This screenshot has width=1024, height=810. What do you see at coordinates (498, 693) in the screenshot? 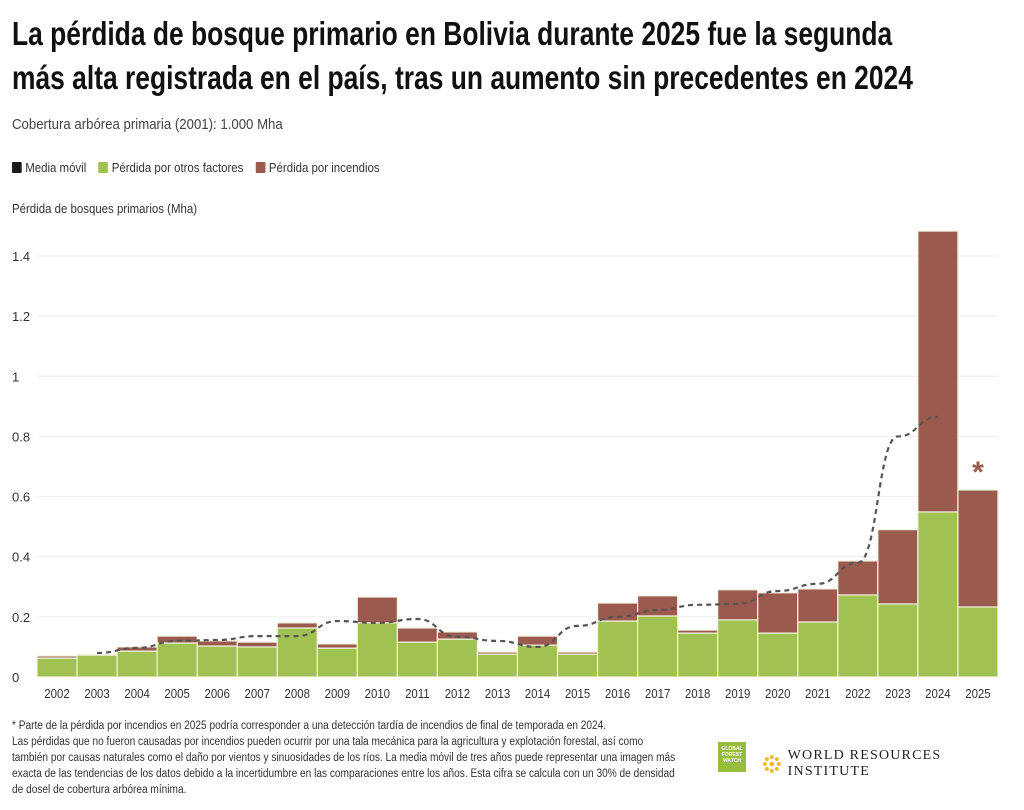
I see `x-tick-label: 2013` at bounding box center [498, 693].